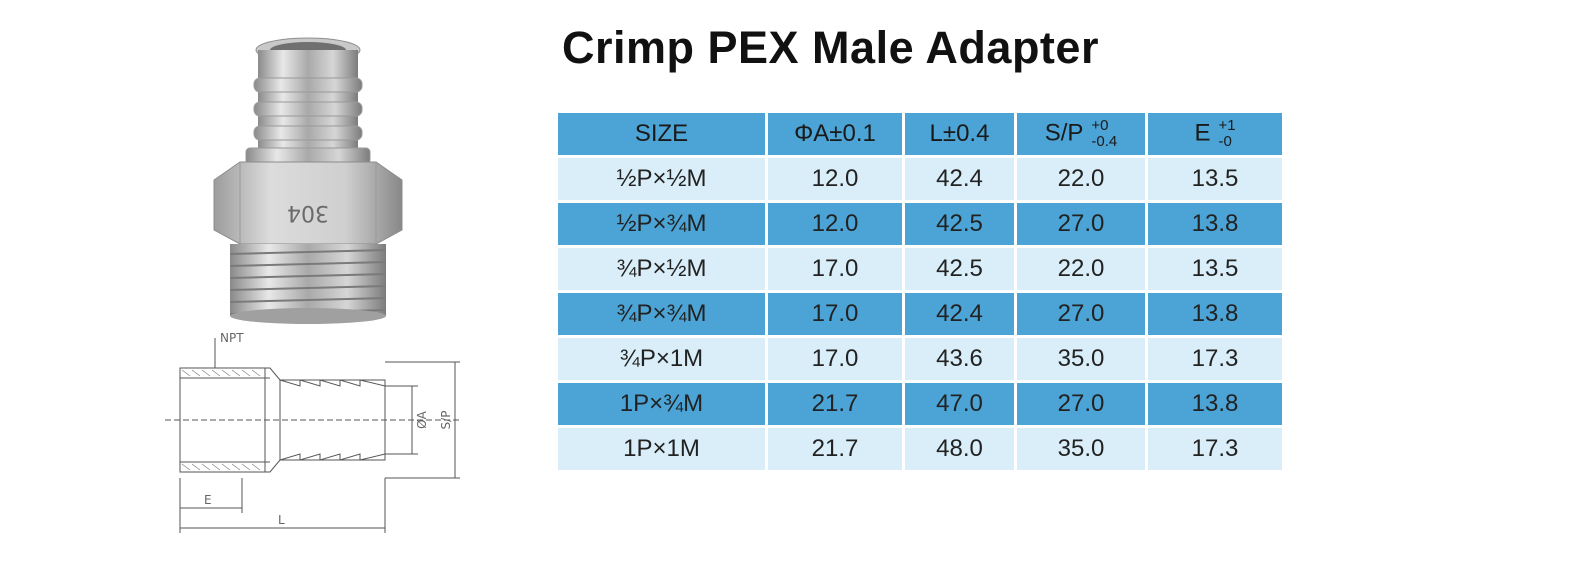 This screenshot has width=1587, height=565. I want to click on e-tolerance: +1 -0, so click(1226, 134).